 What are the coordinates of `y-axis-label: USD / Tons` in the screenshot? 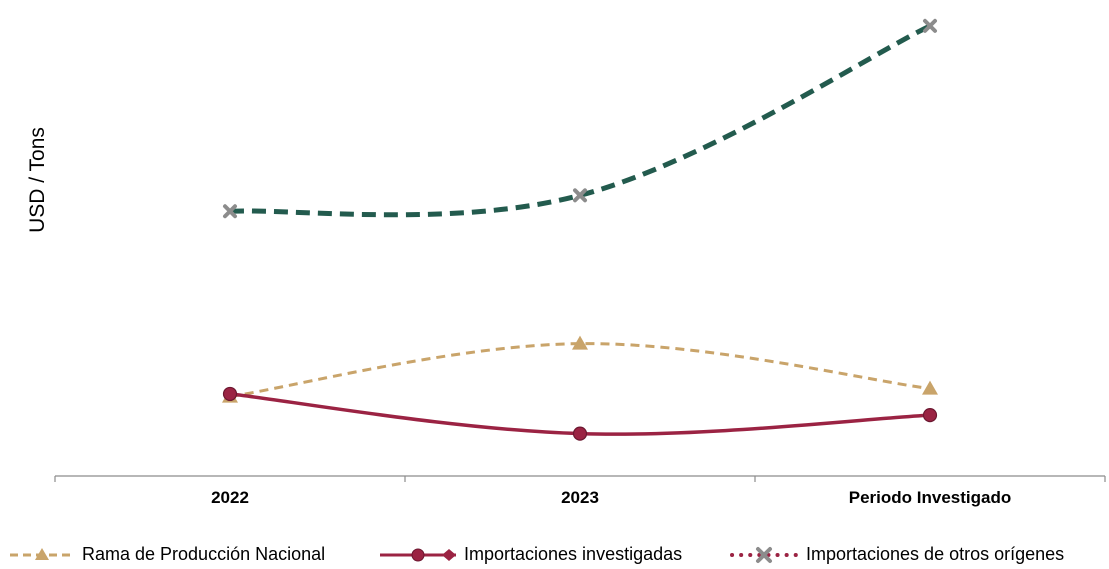 It's located at (37, 180).